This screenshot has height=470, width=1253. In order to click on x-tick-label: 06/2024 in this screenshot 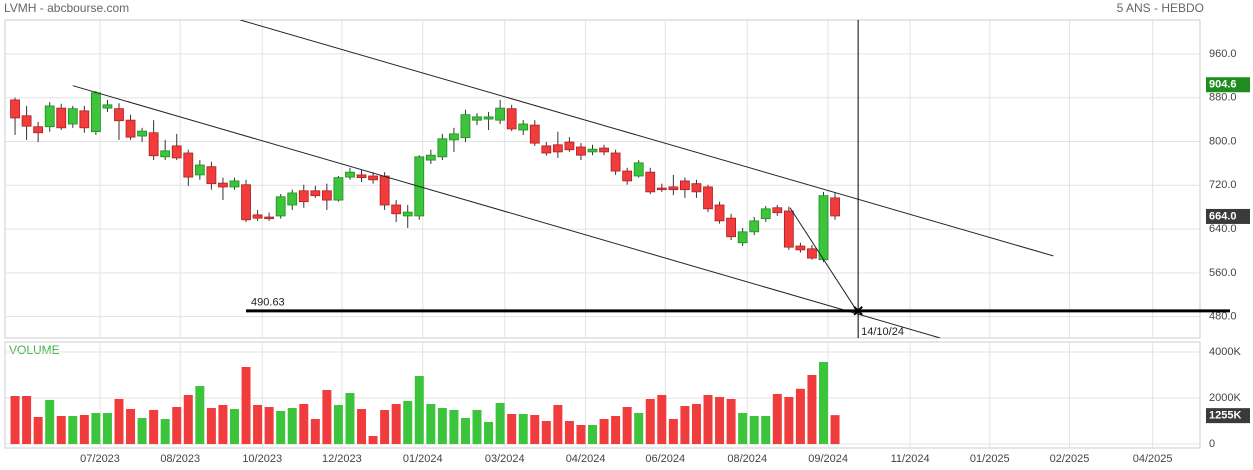, I will do `click(665, 459)`.